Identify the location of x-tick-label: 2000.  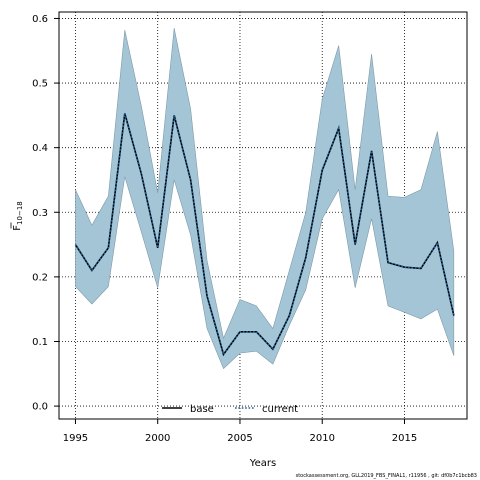
(157, 438).